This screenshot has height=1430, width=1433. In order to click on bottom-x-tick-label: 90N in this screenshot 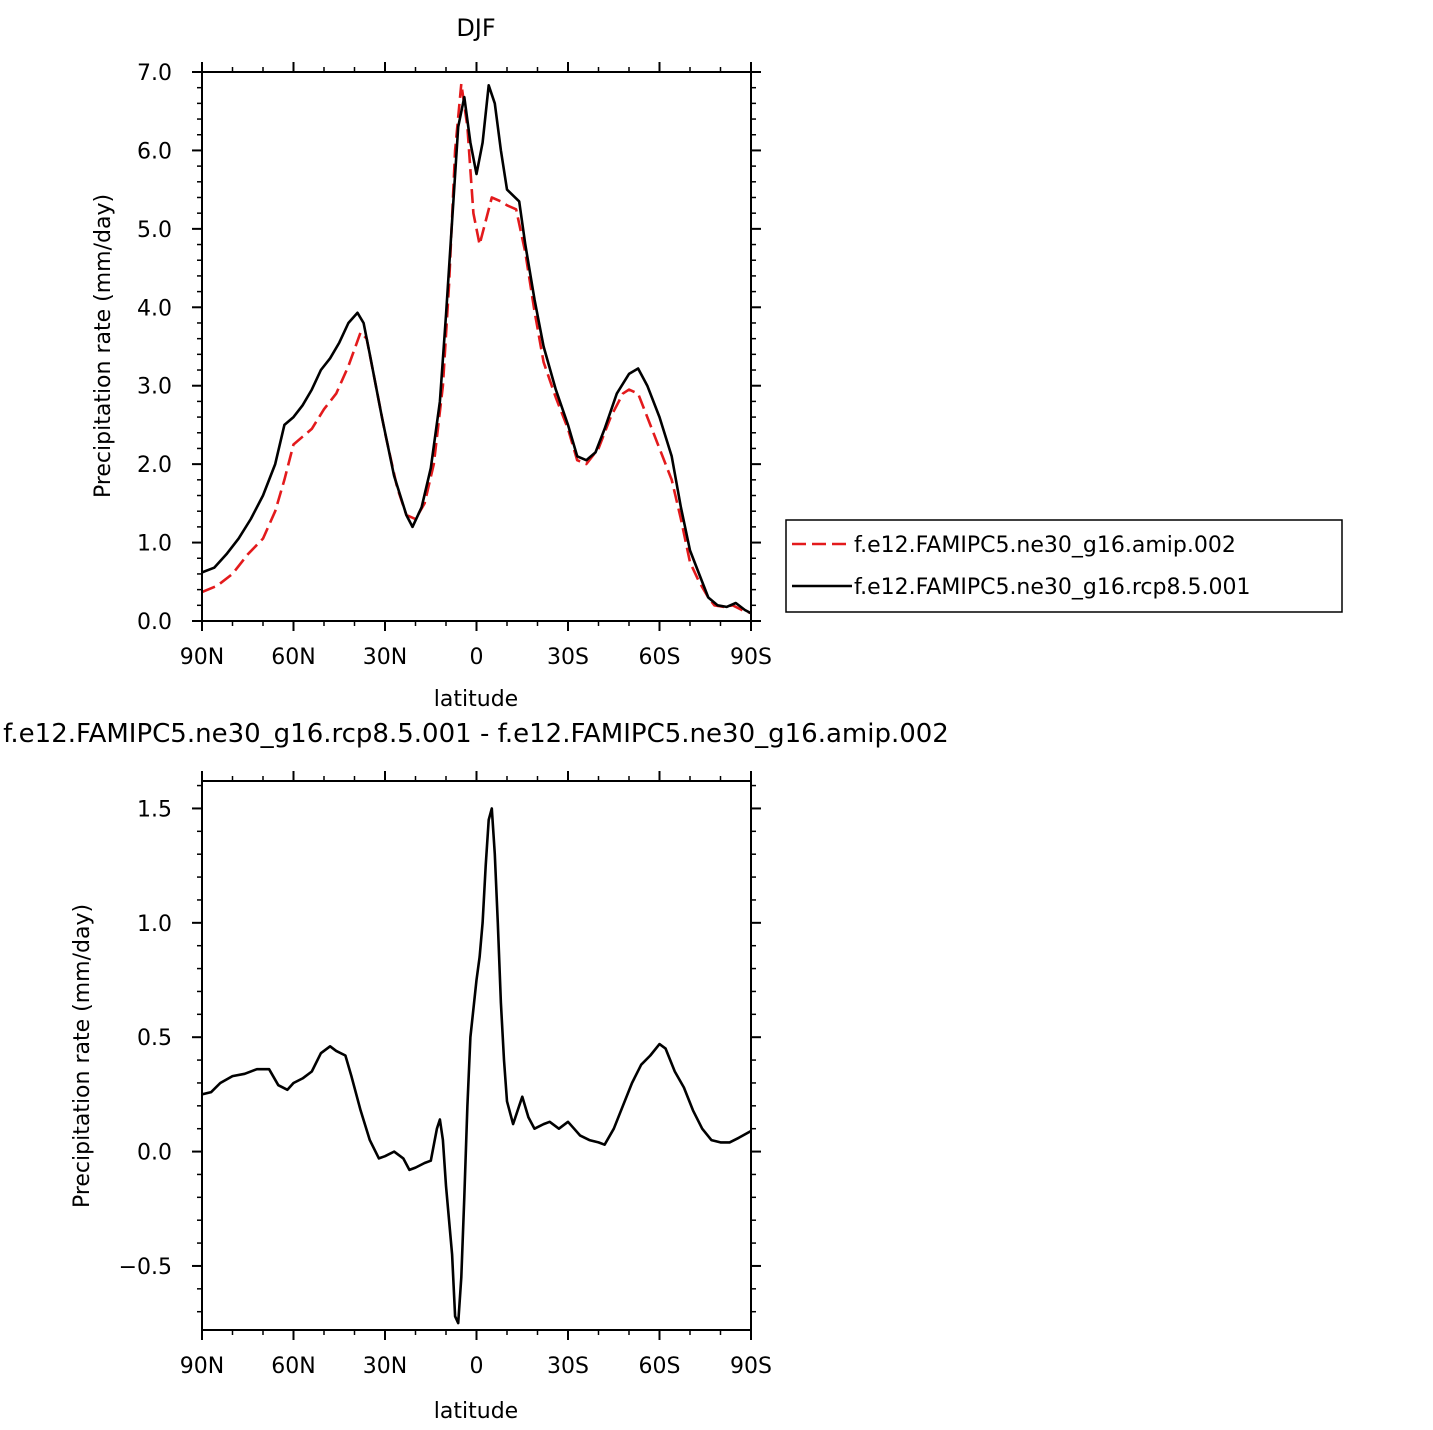, I will do `click(202, 1366)`.